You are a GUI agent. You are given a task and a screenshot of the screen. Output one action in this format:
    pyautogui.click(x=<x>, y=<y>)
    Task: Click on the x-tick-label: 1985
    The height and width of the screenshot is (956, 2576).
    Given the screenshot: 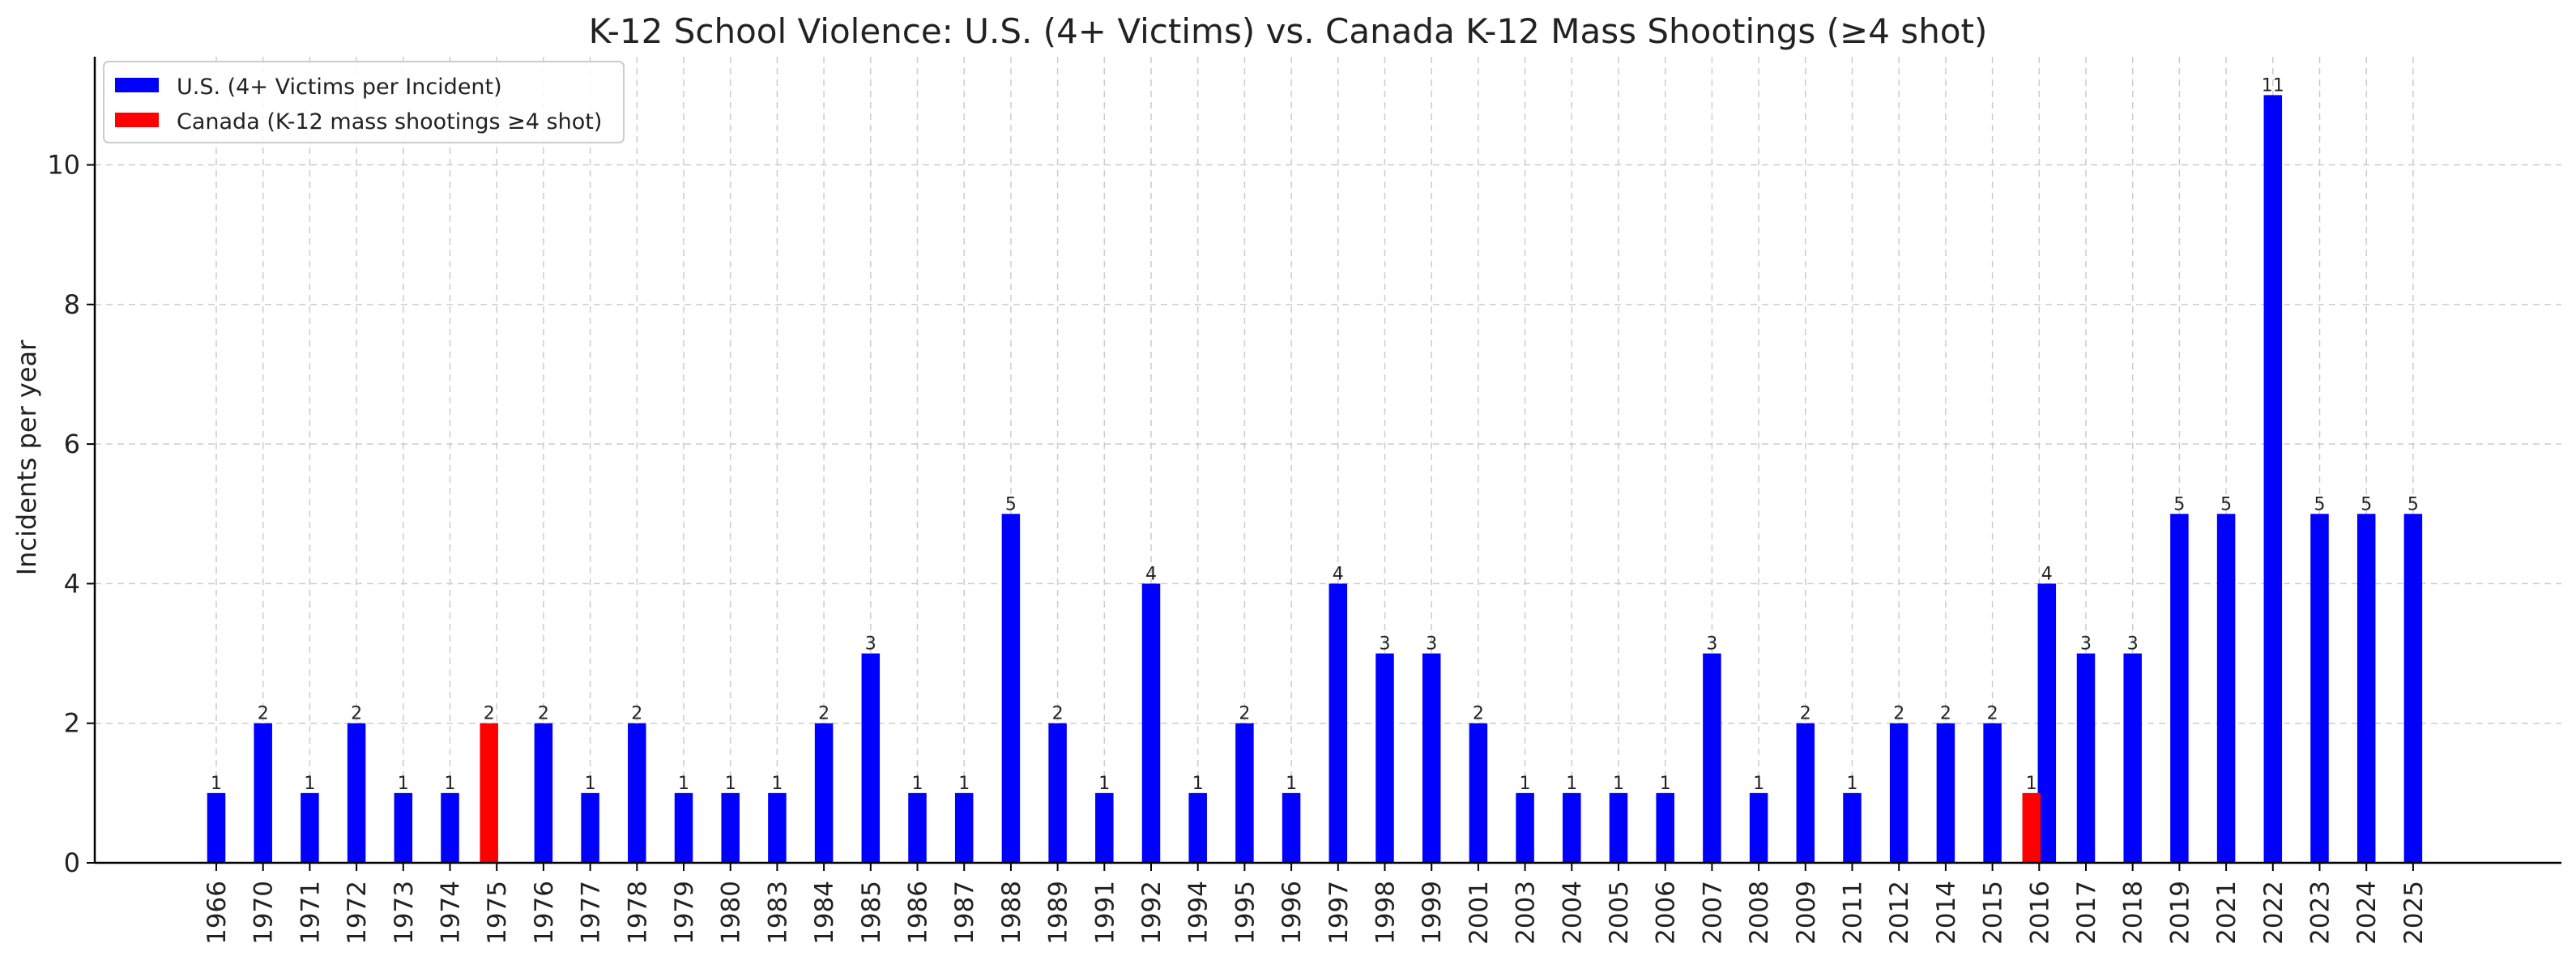 What is the action you would take?
    pyautogui.click(x=871, y=913)
    